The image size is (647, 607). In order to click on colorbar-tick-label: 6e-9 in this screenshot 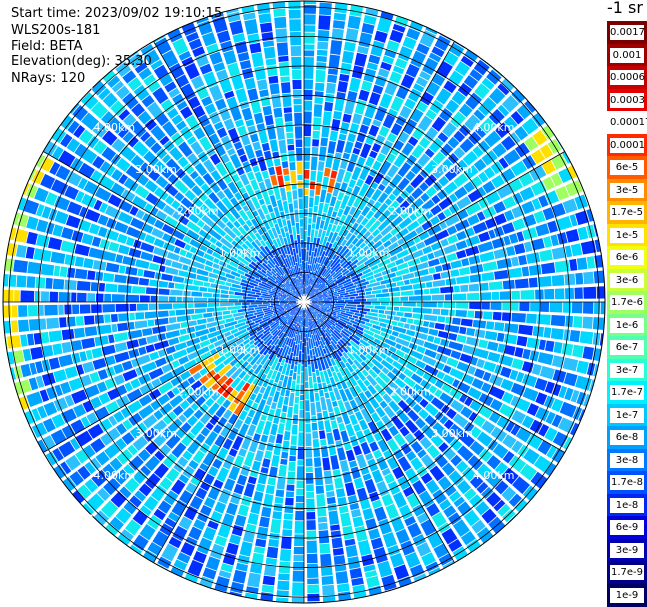, I will do `click(627, 527)`.